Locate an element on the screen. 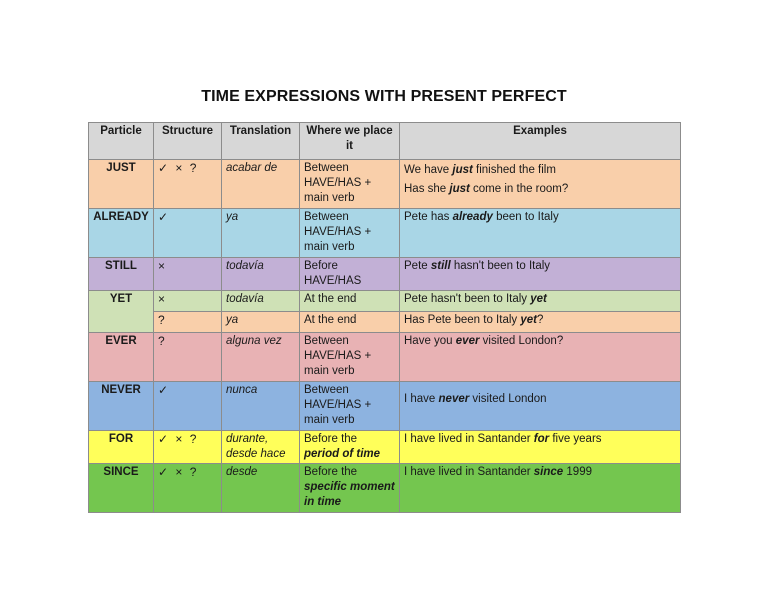 This screenshot has height=594, width=768. translation-still: todavía is located at coordinates (260, 274).